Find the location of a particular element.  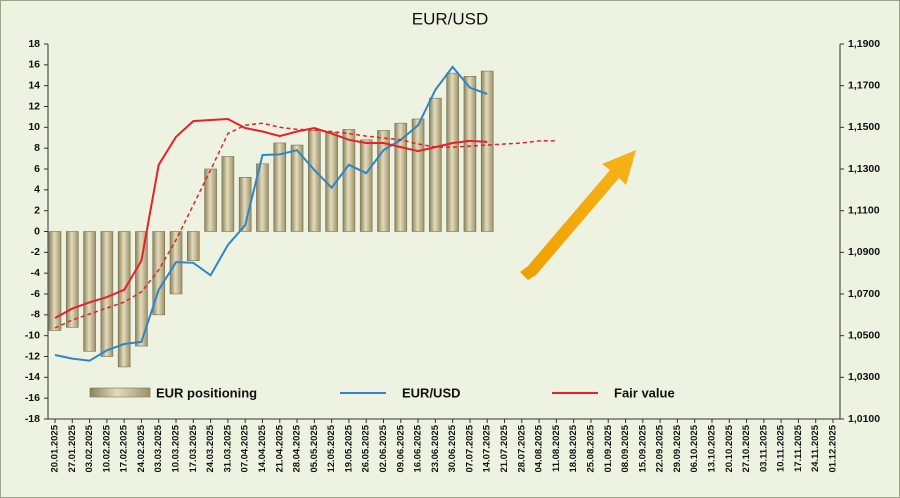

legend-swatch is located at coordinates (120, 392).